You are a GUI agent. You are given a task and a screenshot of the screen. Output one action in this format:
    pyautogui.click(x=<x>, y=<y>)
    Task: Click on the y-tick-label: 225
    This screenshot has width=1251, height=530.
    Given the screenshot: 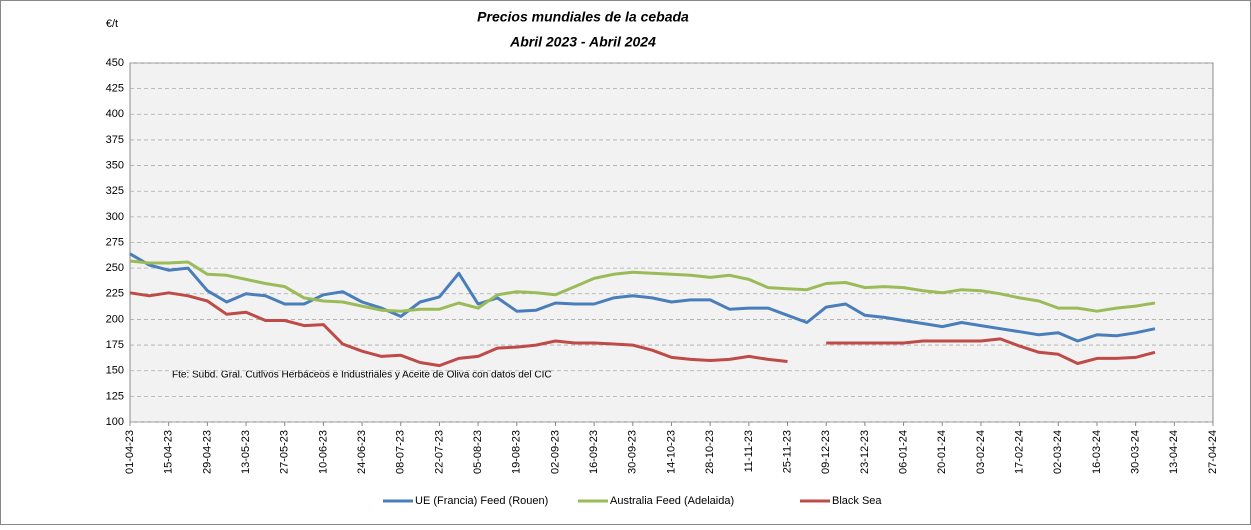 What is the action you would take?
    pyautogui.click(x=115, y=294)
    